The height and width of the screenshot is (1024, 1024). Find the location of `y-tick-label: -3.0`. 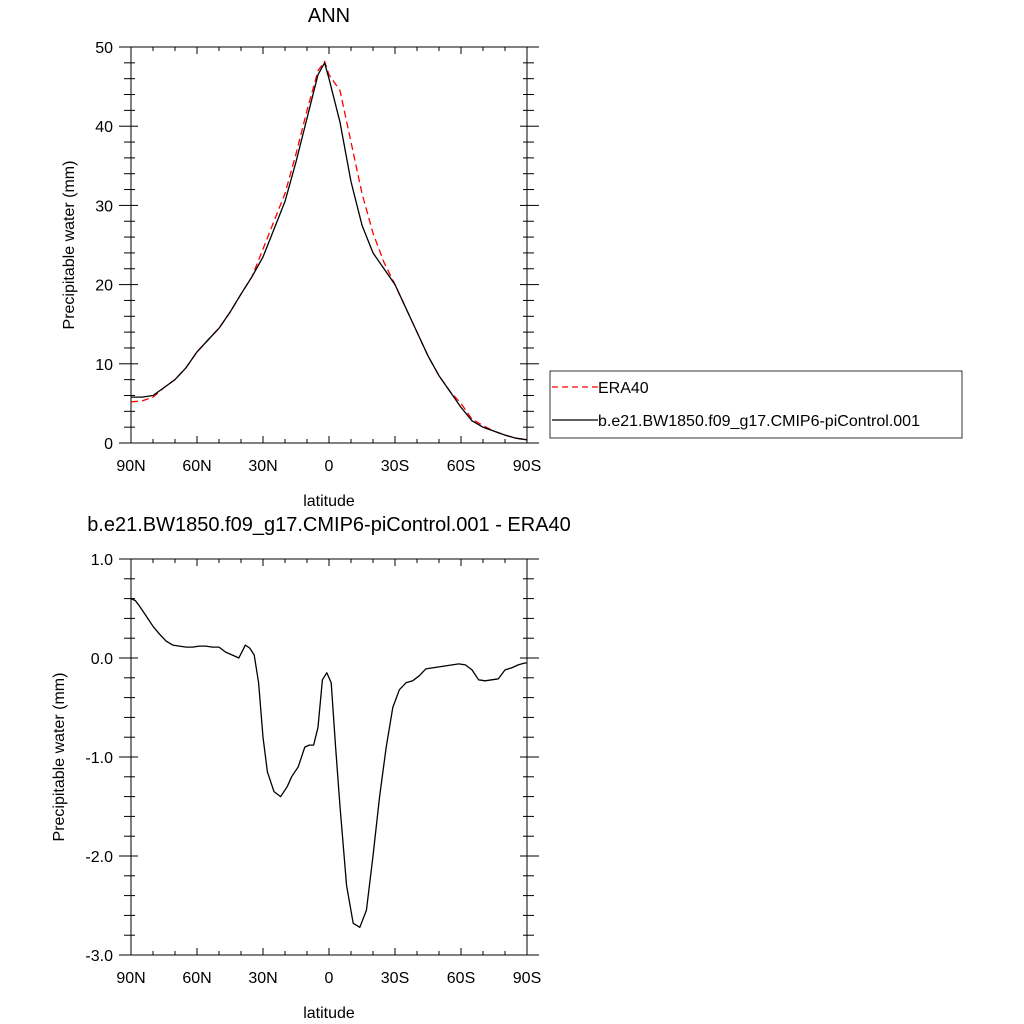

y-tick-label: -3.0 is located at coordinates (99, 956).